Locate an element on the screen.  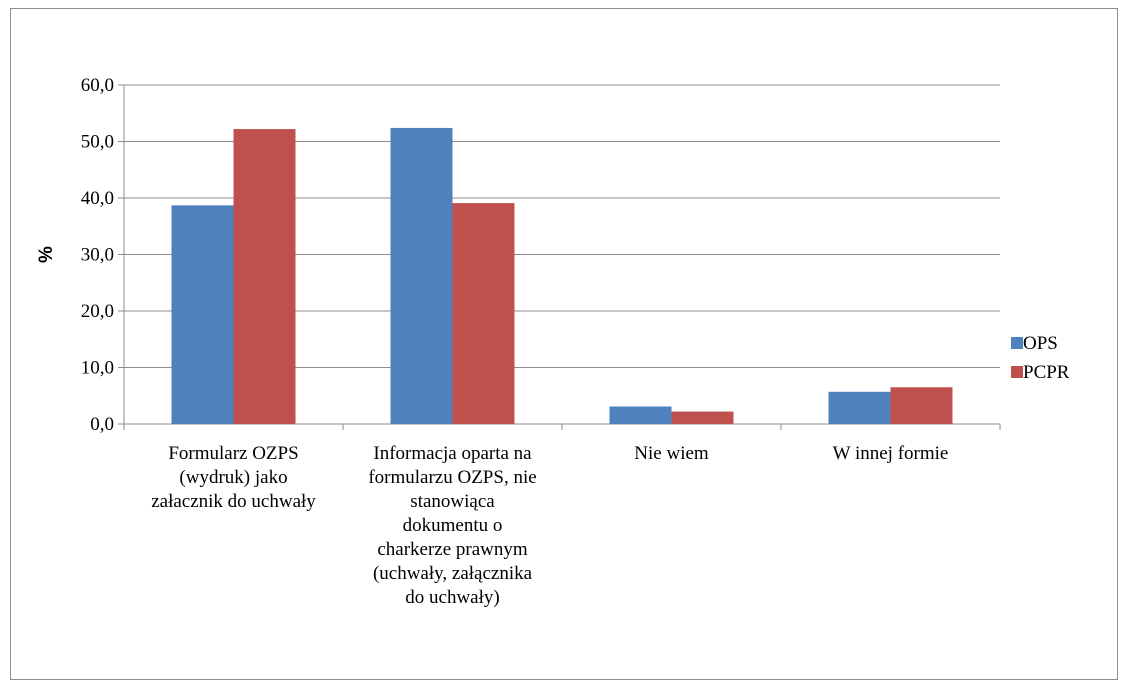
legend-swatch-ops is located at coordinates (1017, 343).